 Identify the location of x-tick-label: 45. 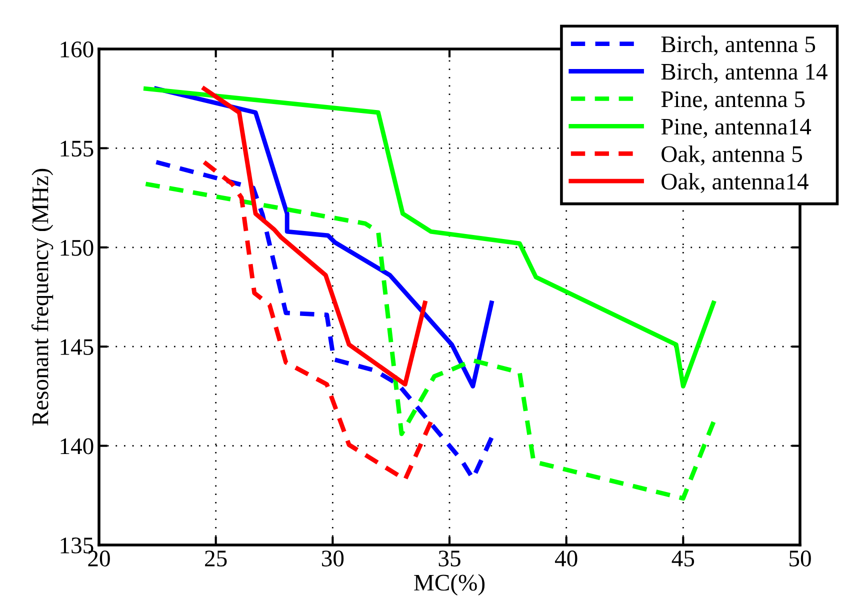
(683, 558).